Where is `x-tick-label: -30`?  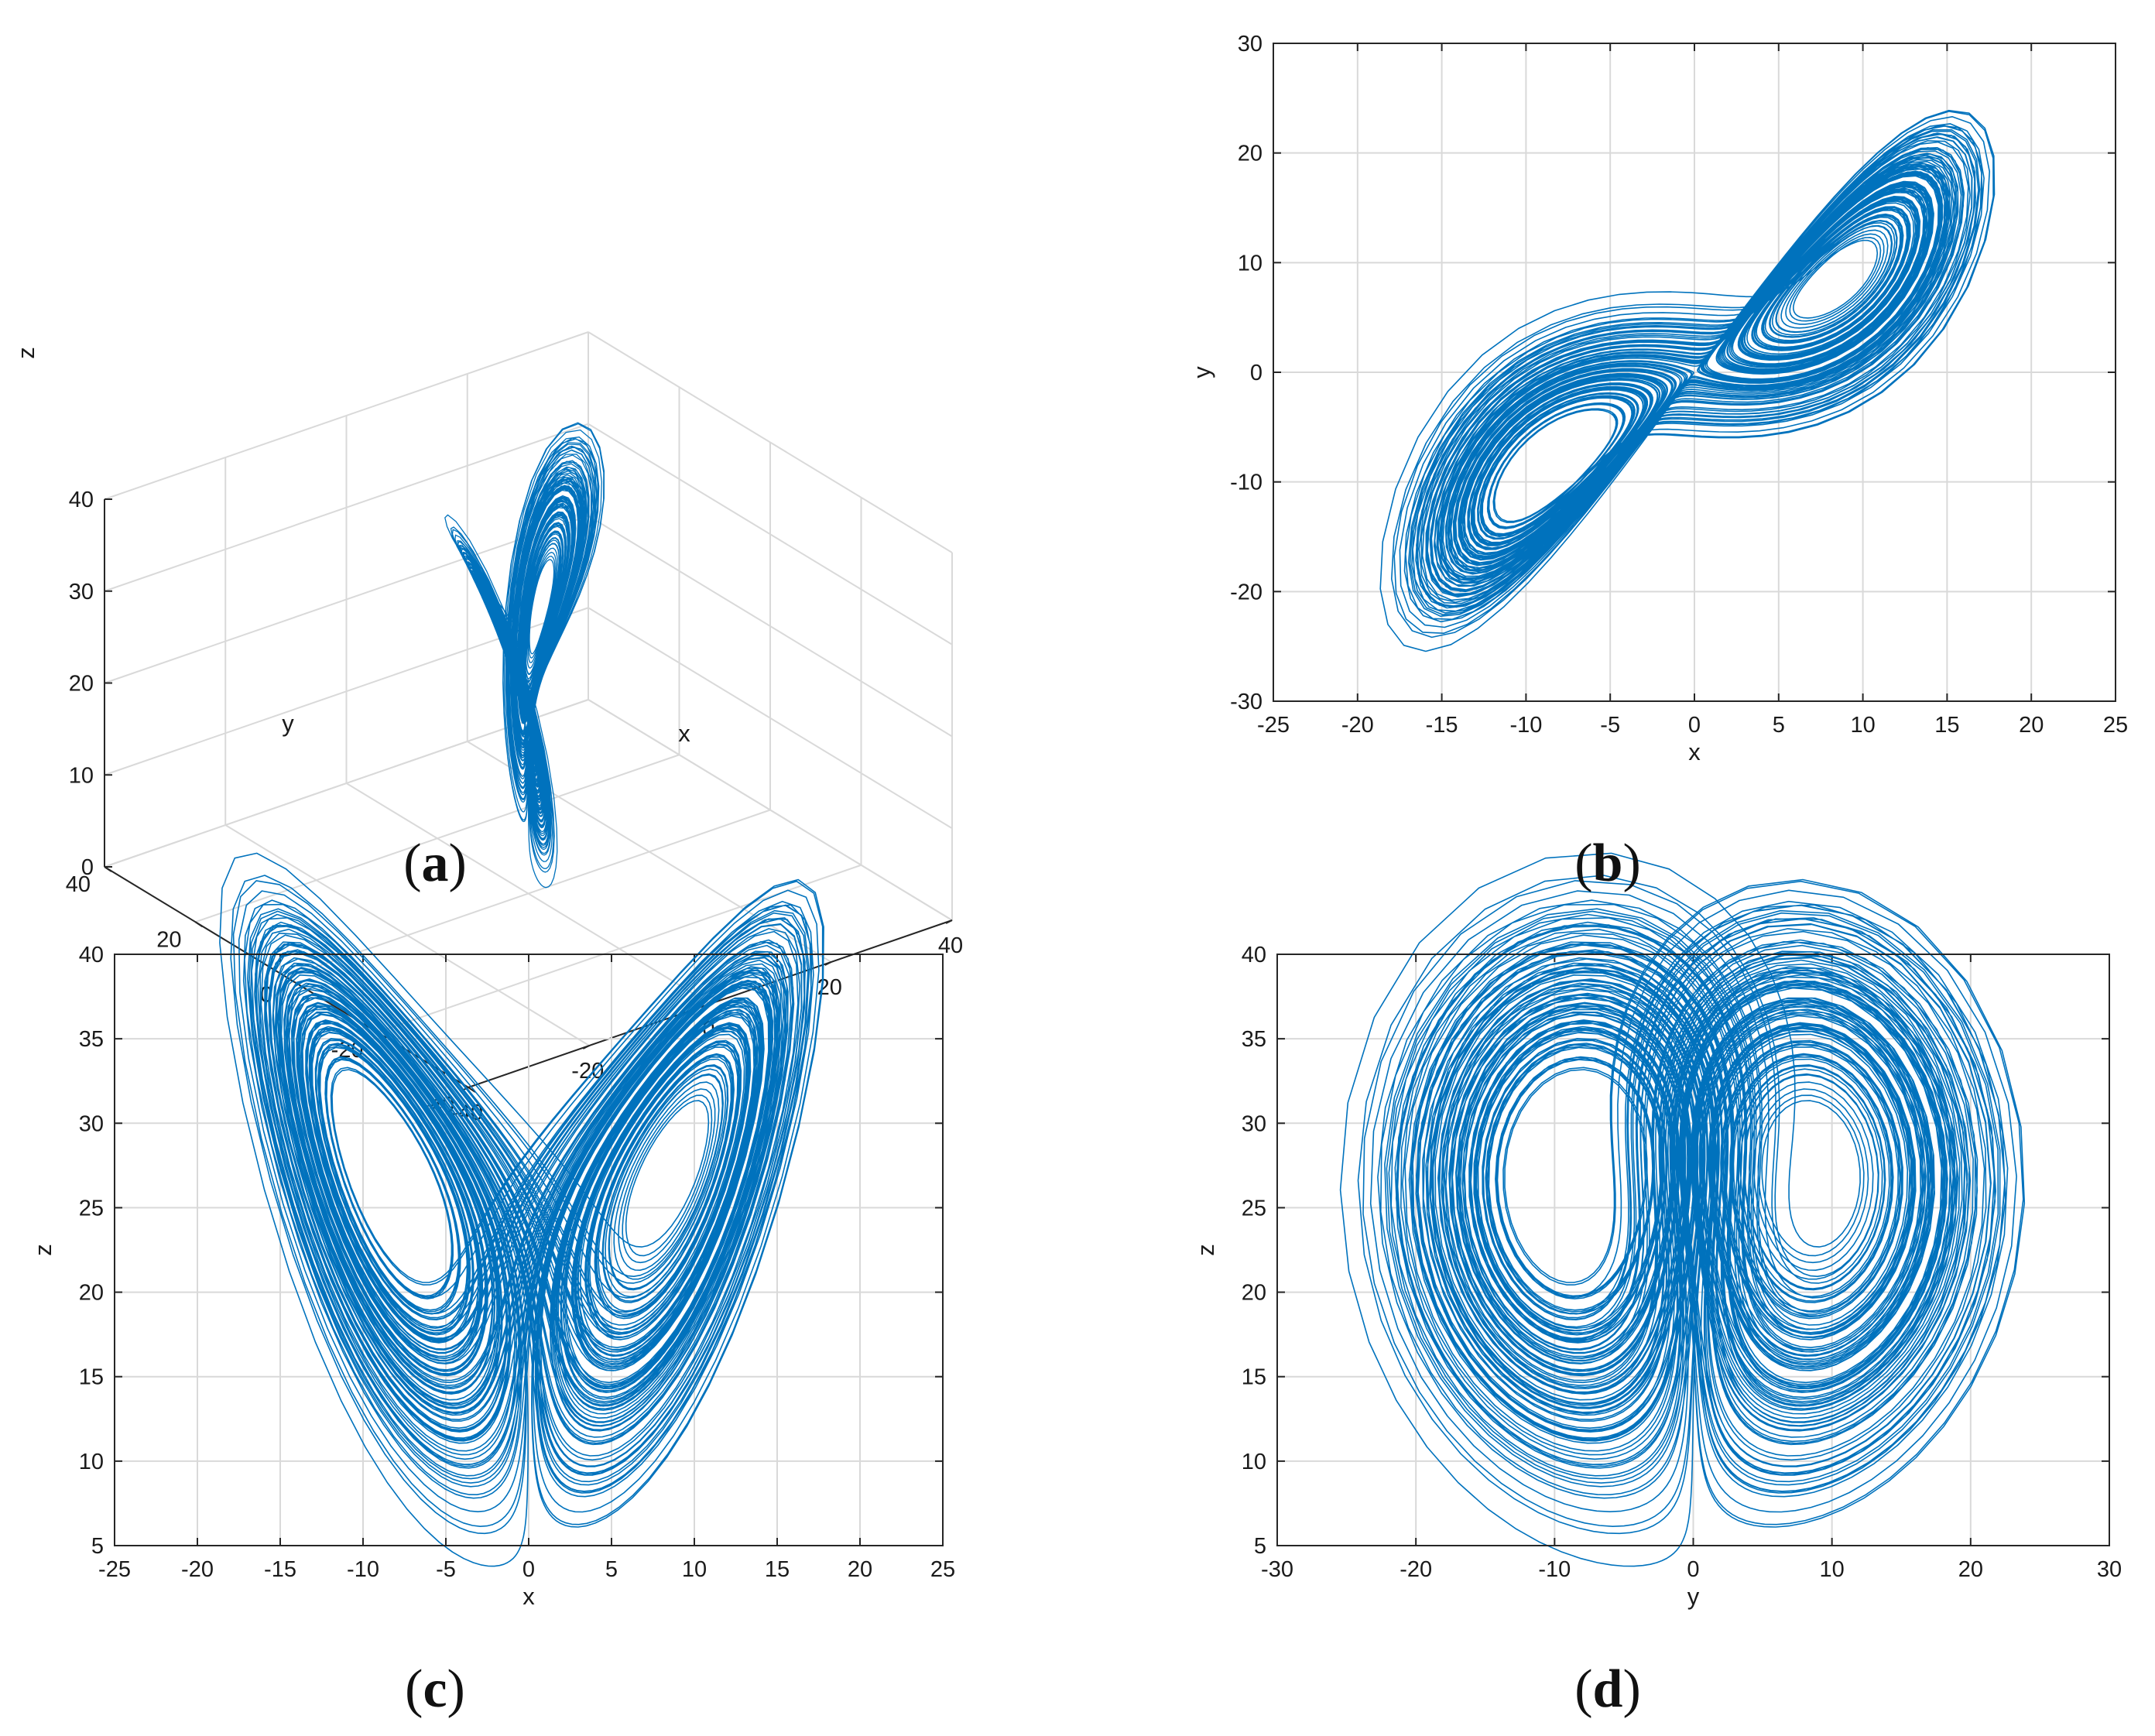
x-tick-label: -30 is located at coordinates (1277, 1569).